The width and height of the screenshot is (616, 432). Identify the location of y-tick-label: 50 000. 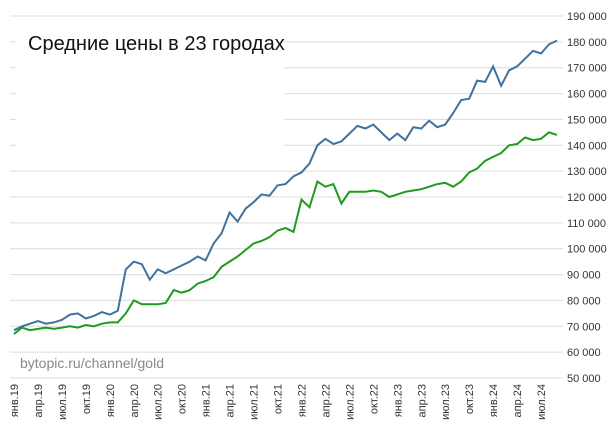
(584, 379).